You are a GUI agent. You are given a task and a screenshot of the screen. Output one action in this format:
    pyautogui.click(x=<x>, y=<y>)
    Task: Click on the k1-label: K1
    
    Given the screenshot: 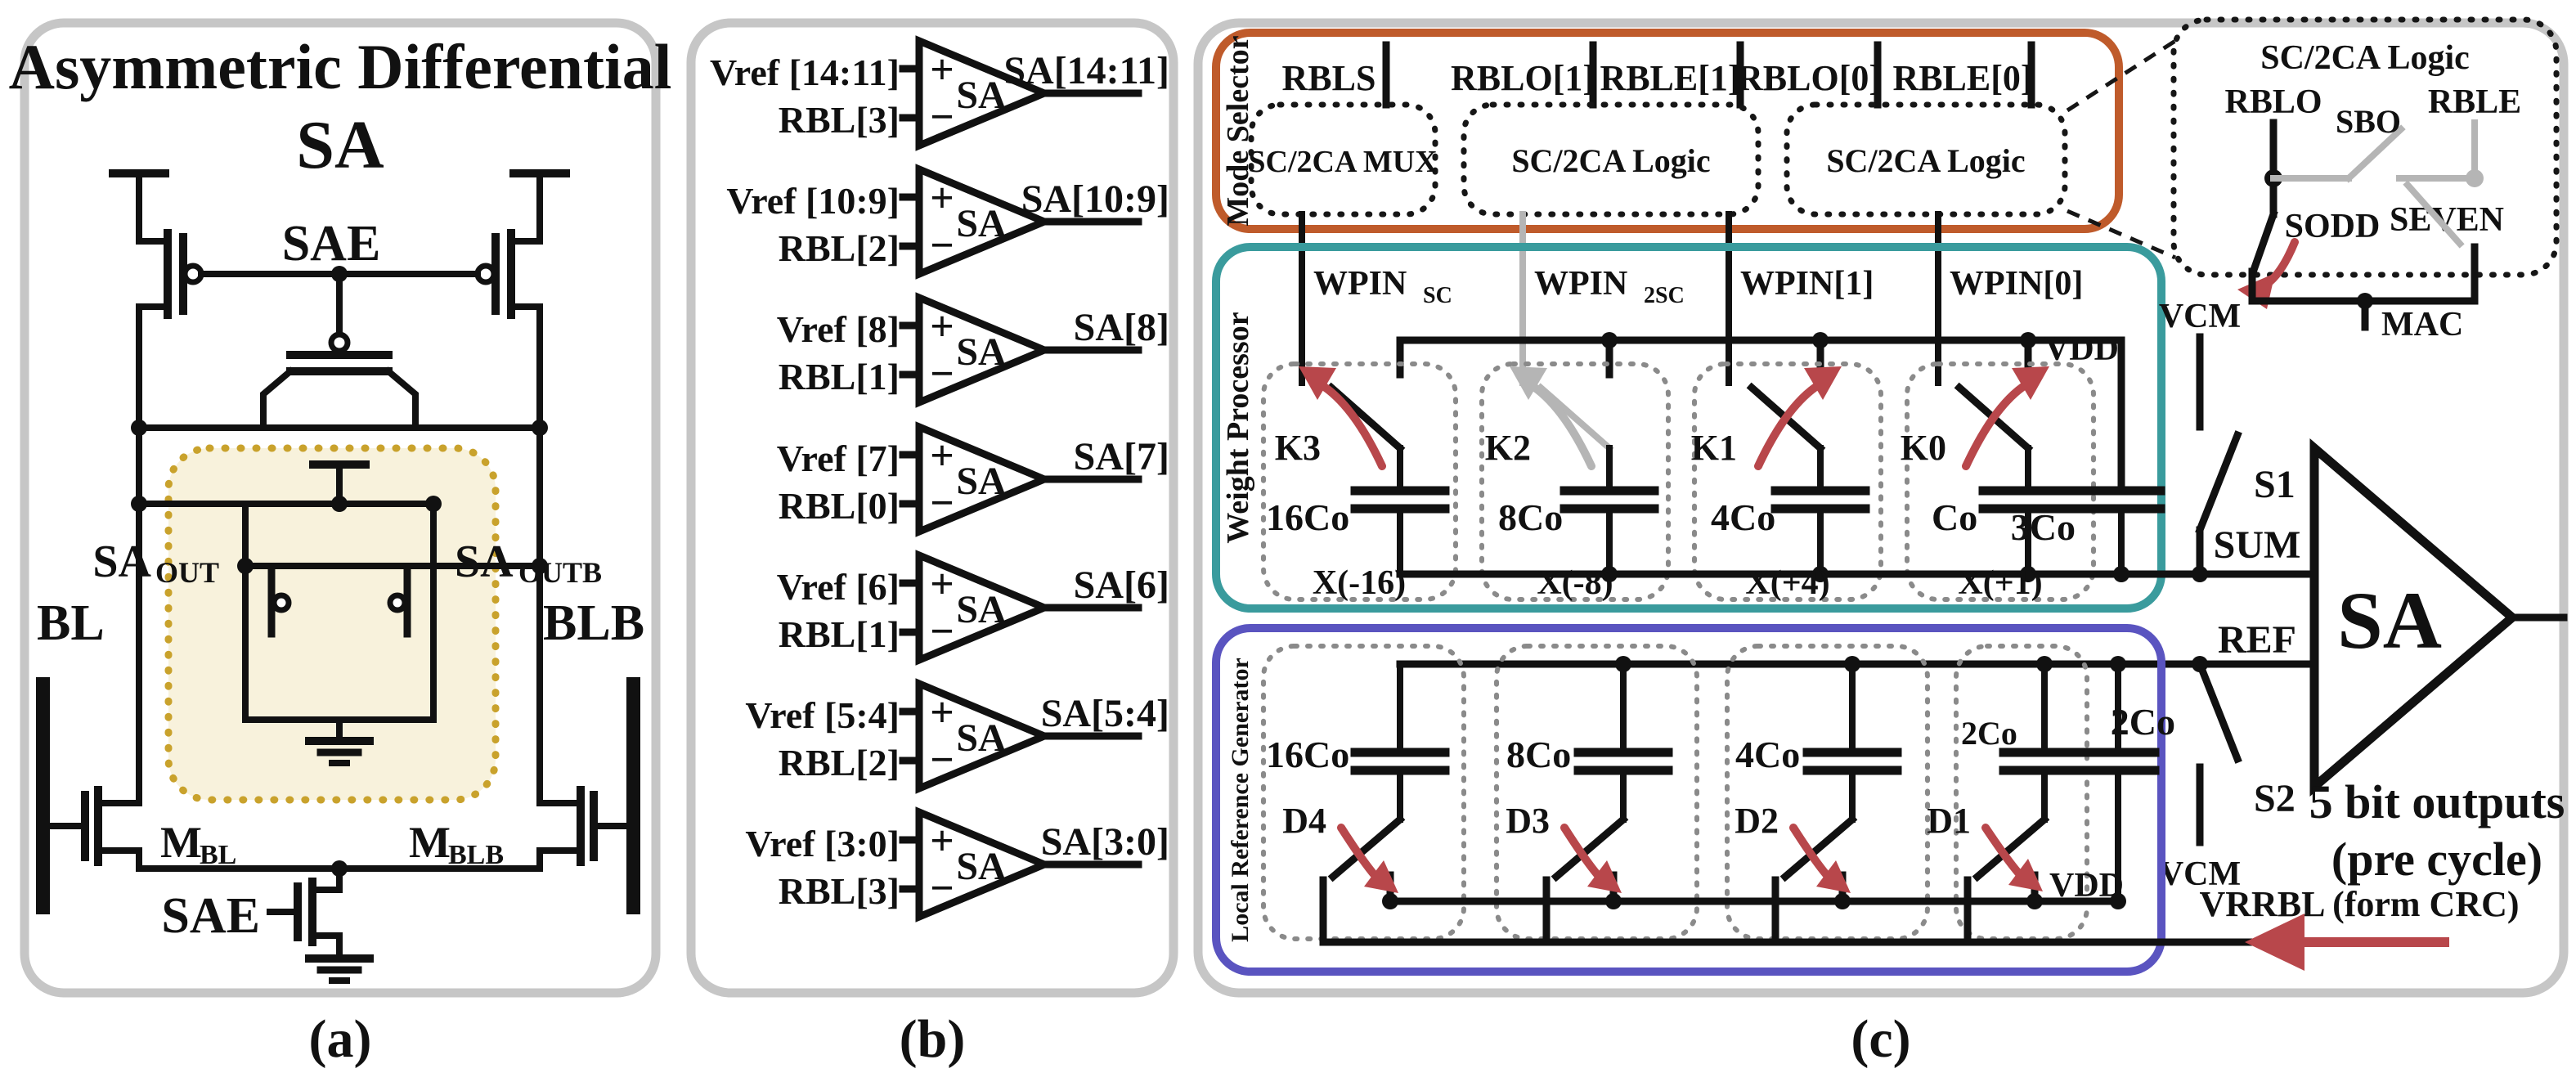 What is the action you would take?
    pyautogui.click(x=1714, y=448)
    